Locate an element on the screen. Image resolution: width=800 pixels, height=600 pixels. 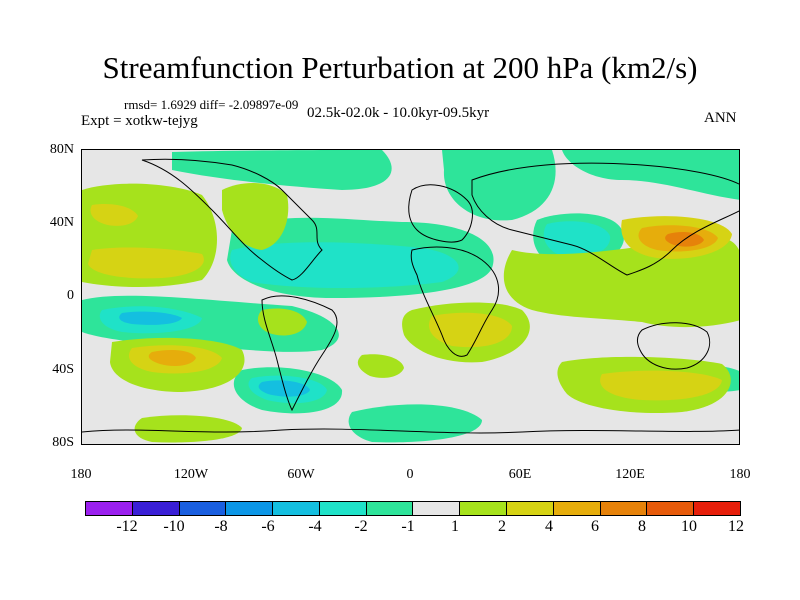
lon-label-120e: 120E is located at coordinates (630, 474).